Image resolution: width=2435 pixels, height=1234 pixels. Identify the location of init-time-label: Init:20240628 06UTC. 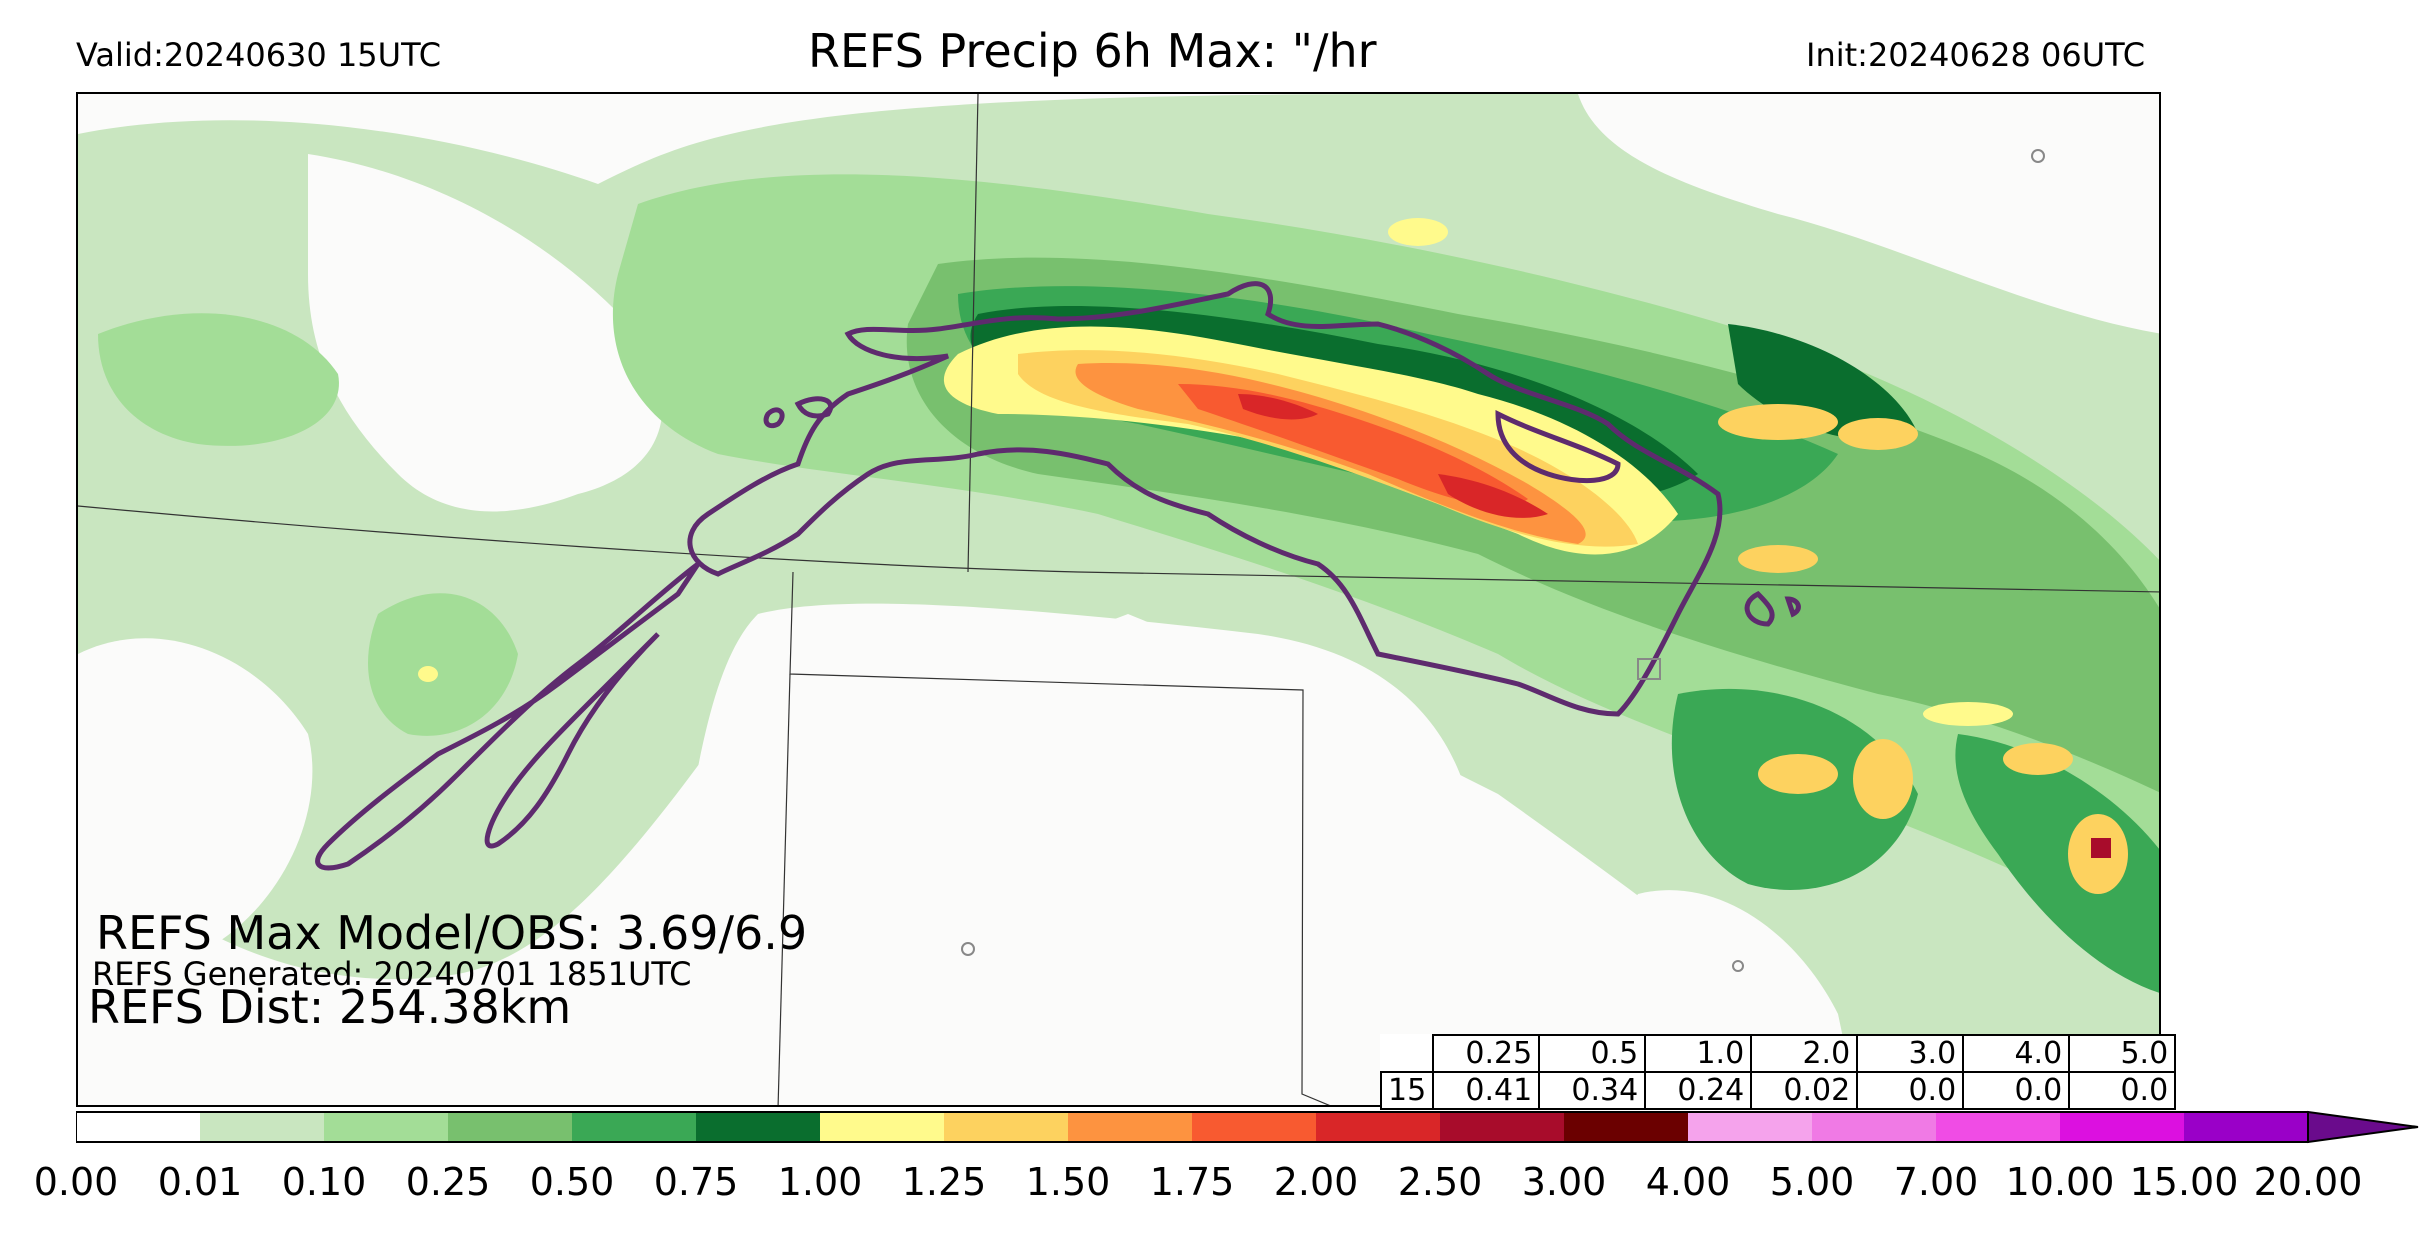
(1976, 55).